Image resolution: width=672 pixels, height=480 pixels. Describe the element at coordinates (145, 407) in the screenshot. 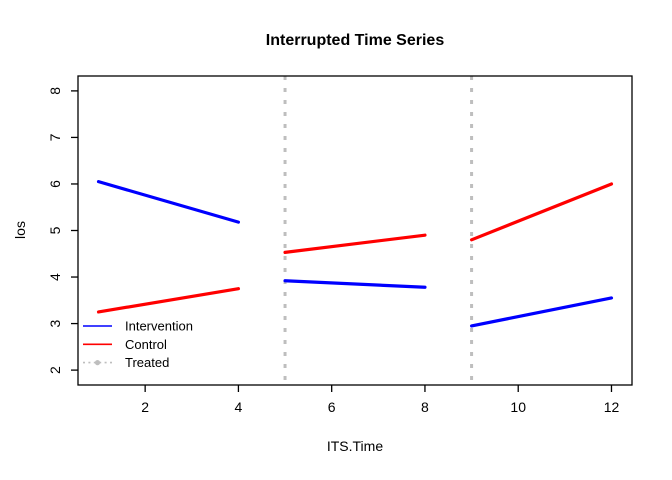

I see `x-tick-label: 2` at that location.